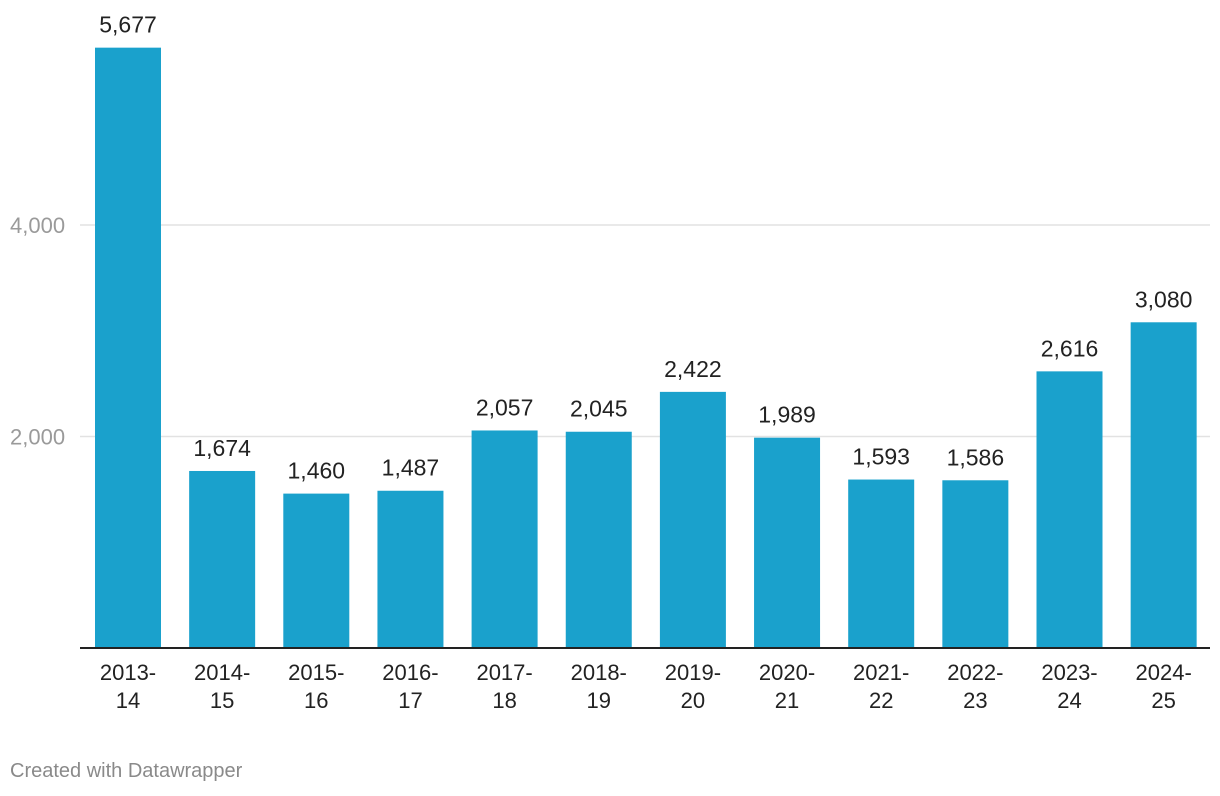  I want to click on x-tick-label-line1: 2016-, so click(410, 672).